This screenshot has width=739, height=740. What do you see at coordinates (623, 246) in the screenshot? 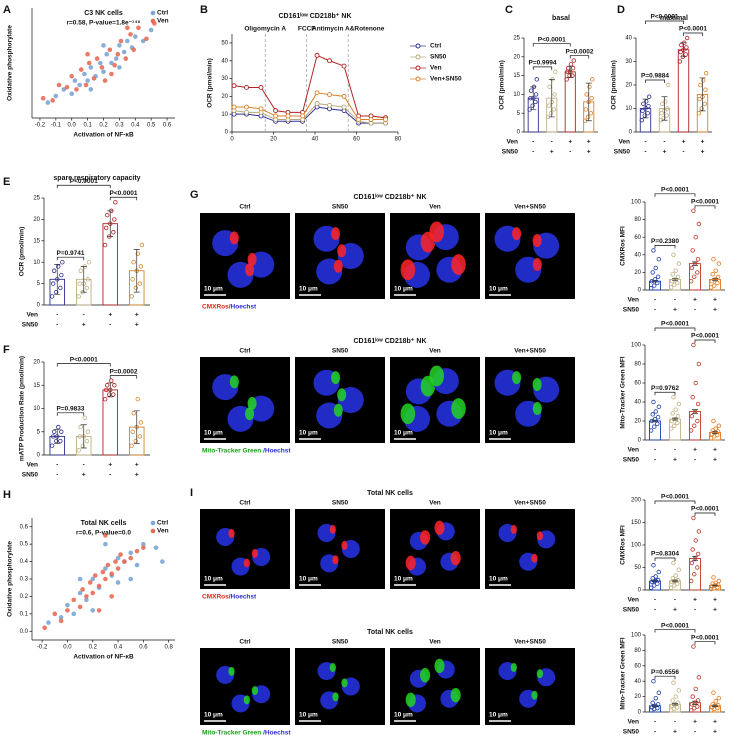
I see `y-axis-label: CMXRos MFI` at bounding box center [623, 246].